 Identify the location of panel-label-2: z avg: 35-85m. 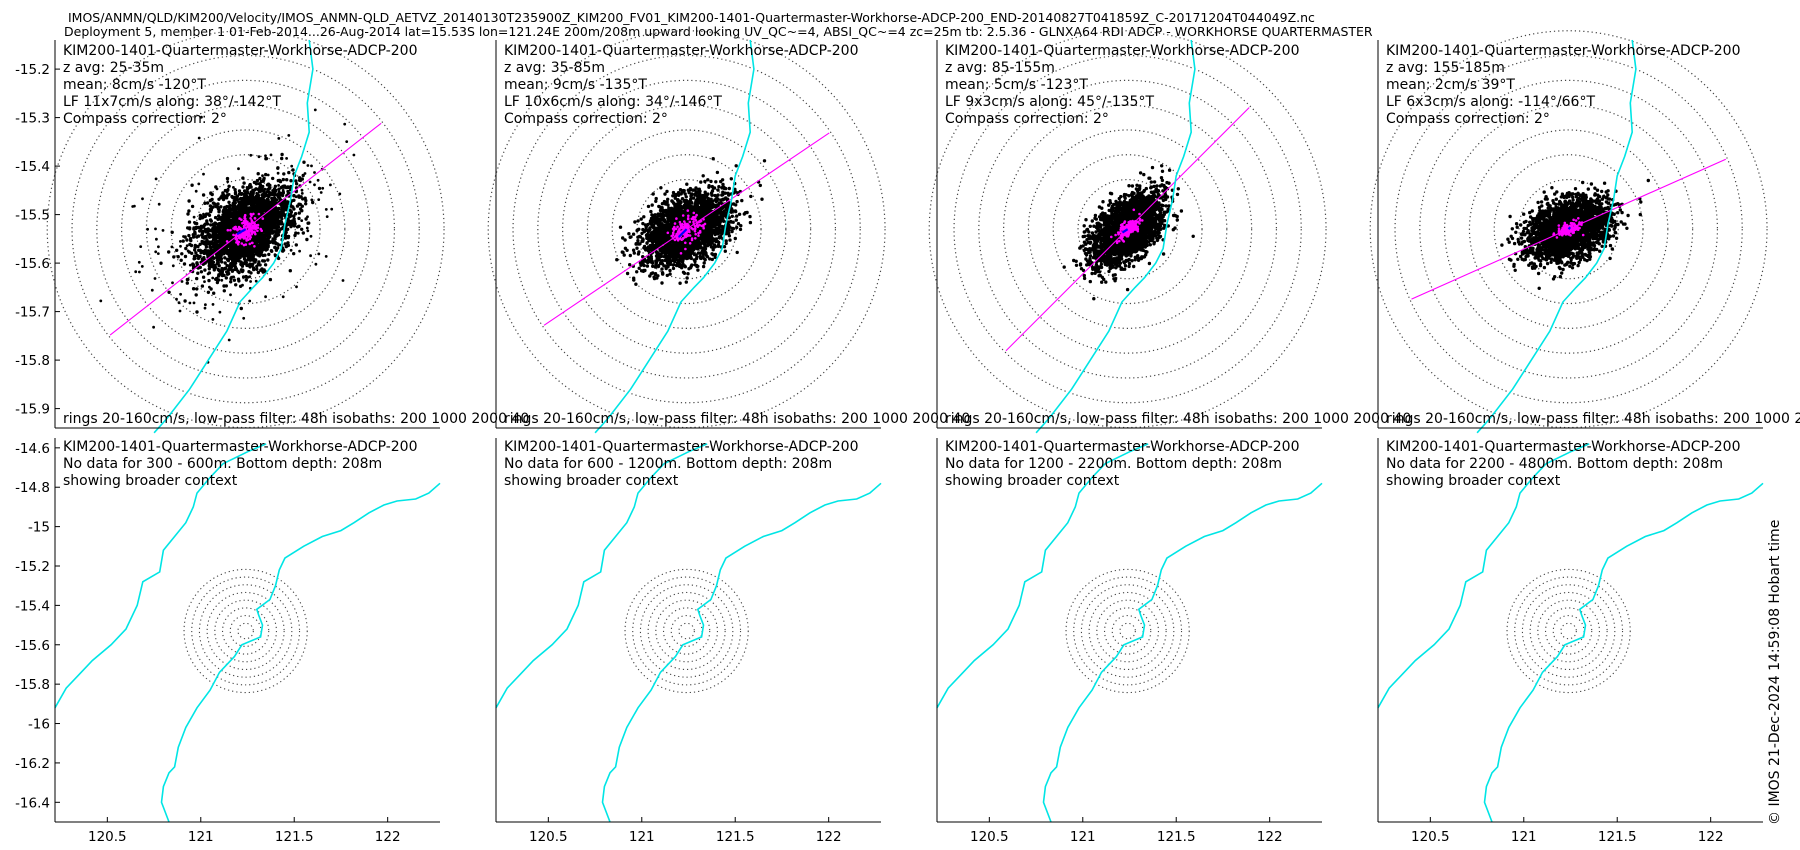
(554, 68).